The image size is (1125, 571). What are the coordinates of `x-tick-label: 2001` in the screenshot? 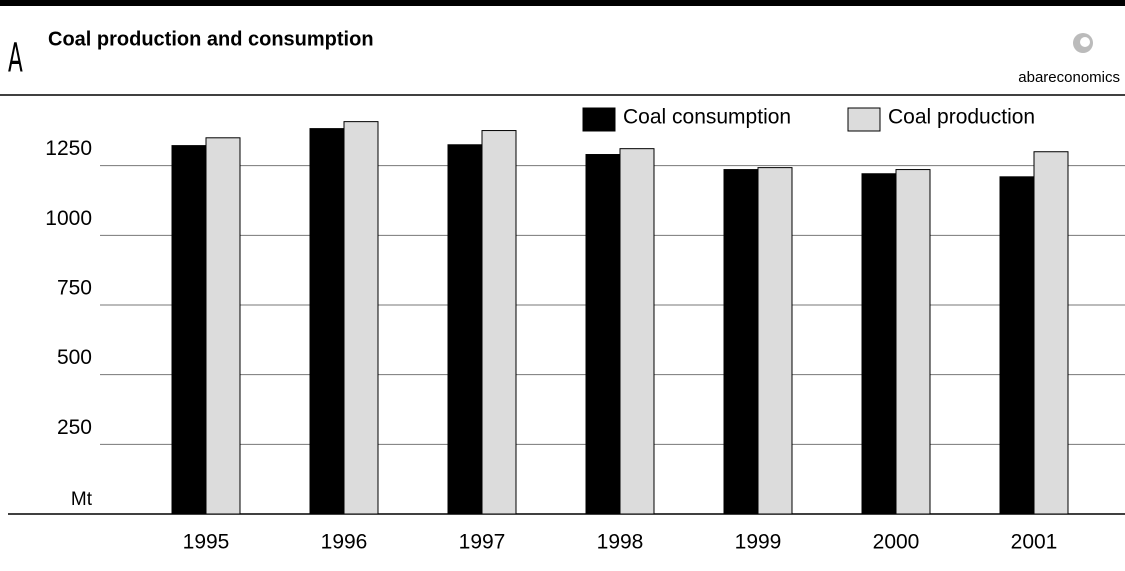 It's located at (1034, 542).